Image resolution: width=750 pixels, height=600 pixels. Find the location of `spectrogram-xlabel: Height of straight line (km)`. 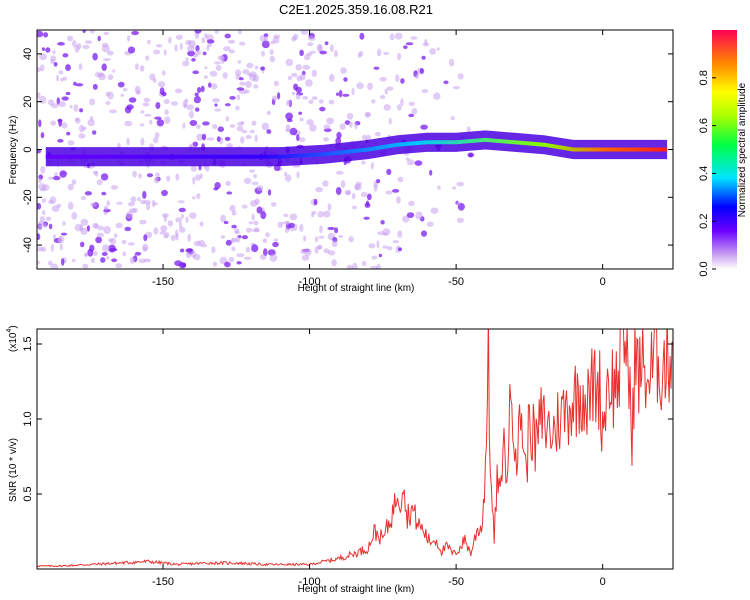

spectrogram-xlabel: Height of straight line (km) is located at coordinates (356, 288).